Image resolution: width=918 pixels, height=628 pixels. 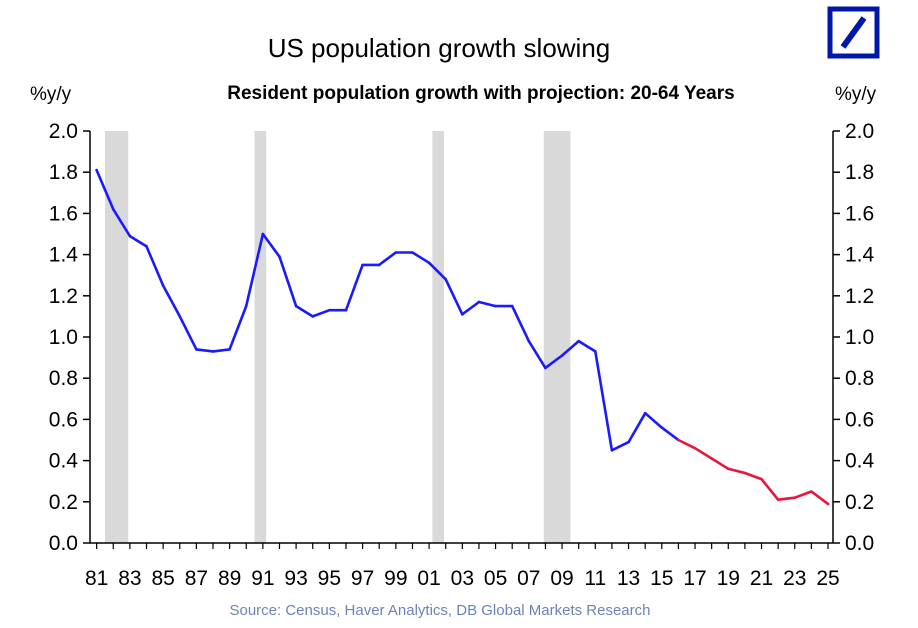 What do you see at coordinates (595, 578) in the screenshot?
I see `x-tick-label: 11` at bounding box center [595, 578].